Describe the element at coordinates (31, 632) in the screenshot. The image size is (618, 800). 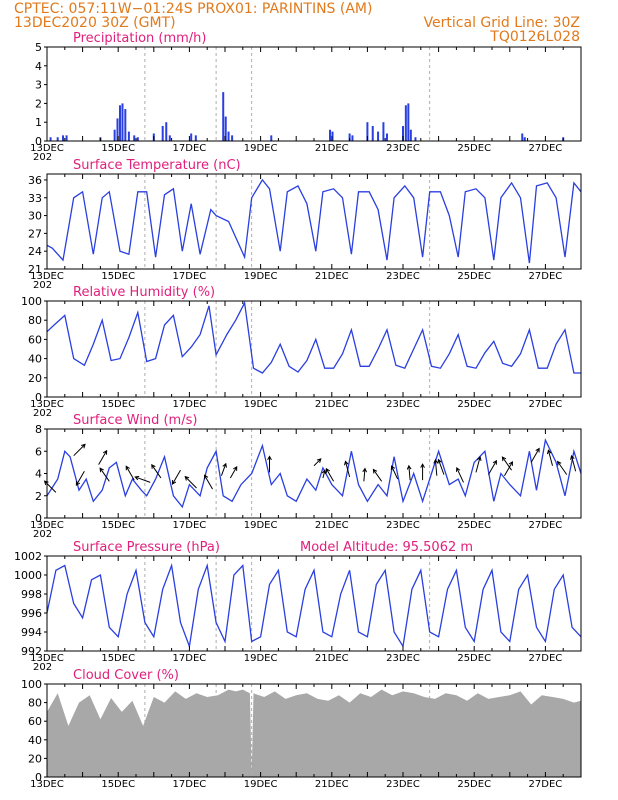
I see `y-tick-label: 994` at that location.